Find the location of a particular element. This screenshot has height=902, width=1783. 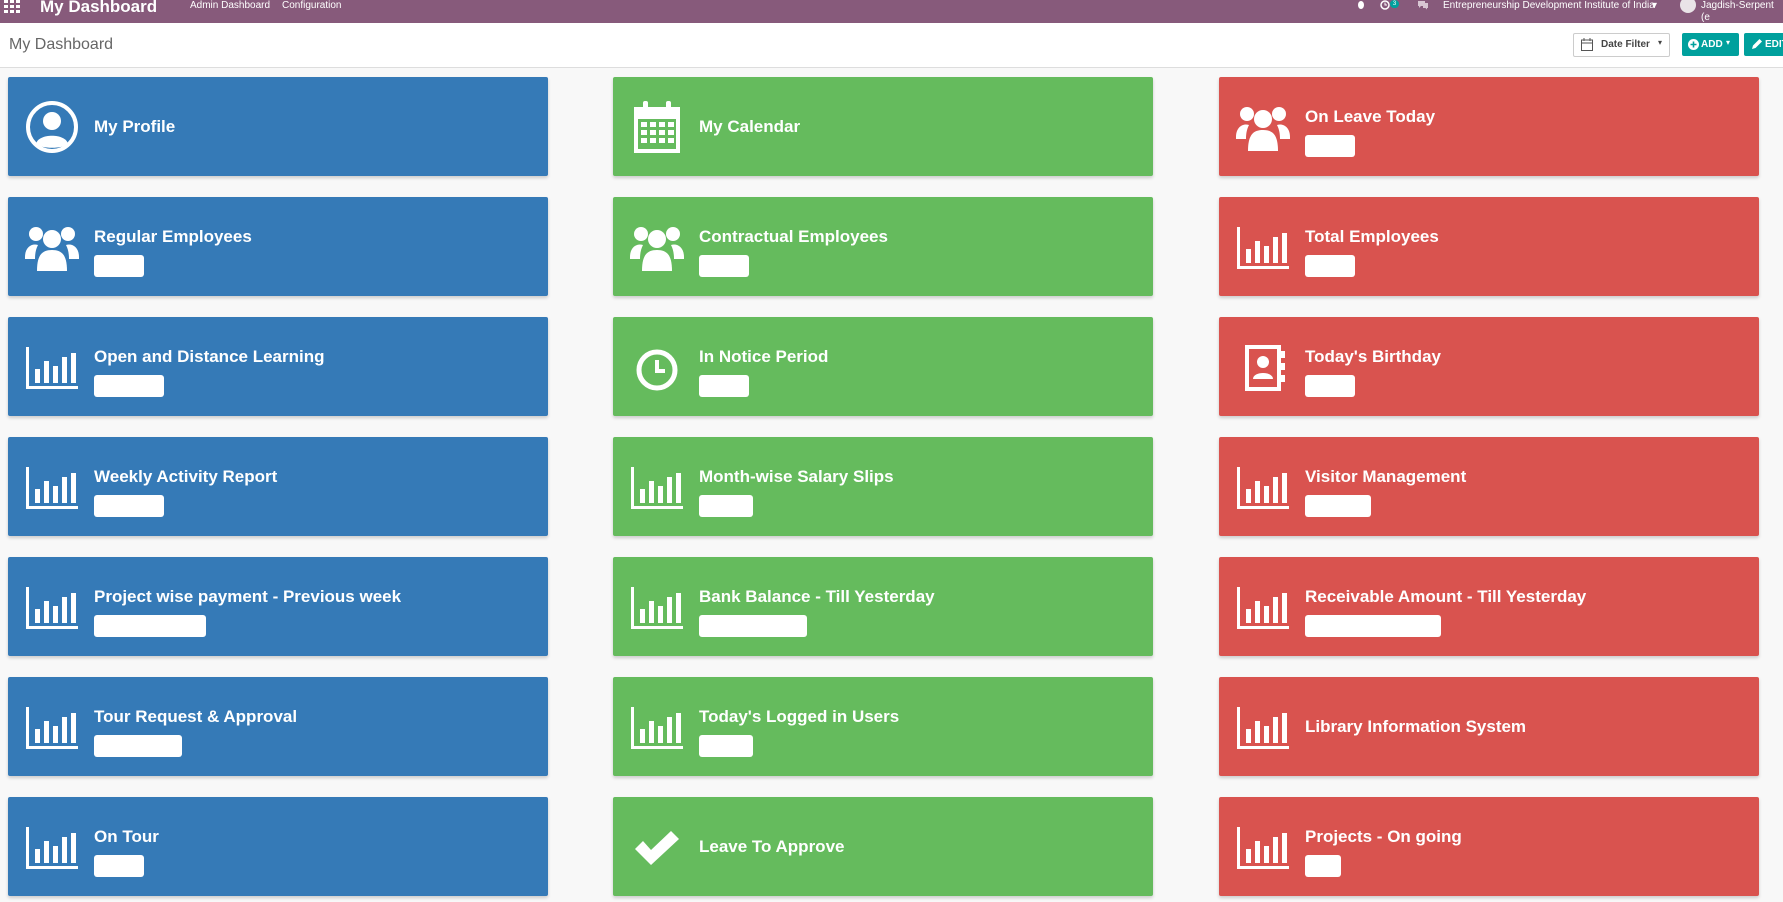

bug-icon is located at coordinates (1361, 5).